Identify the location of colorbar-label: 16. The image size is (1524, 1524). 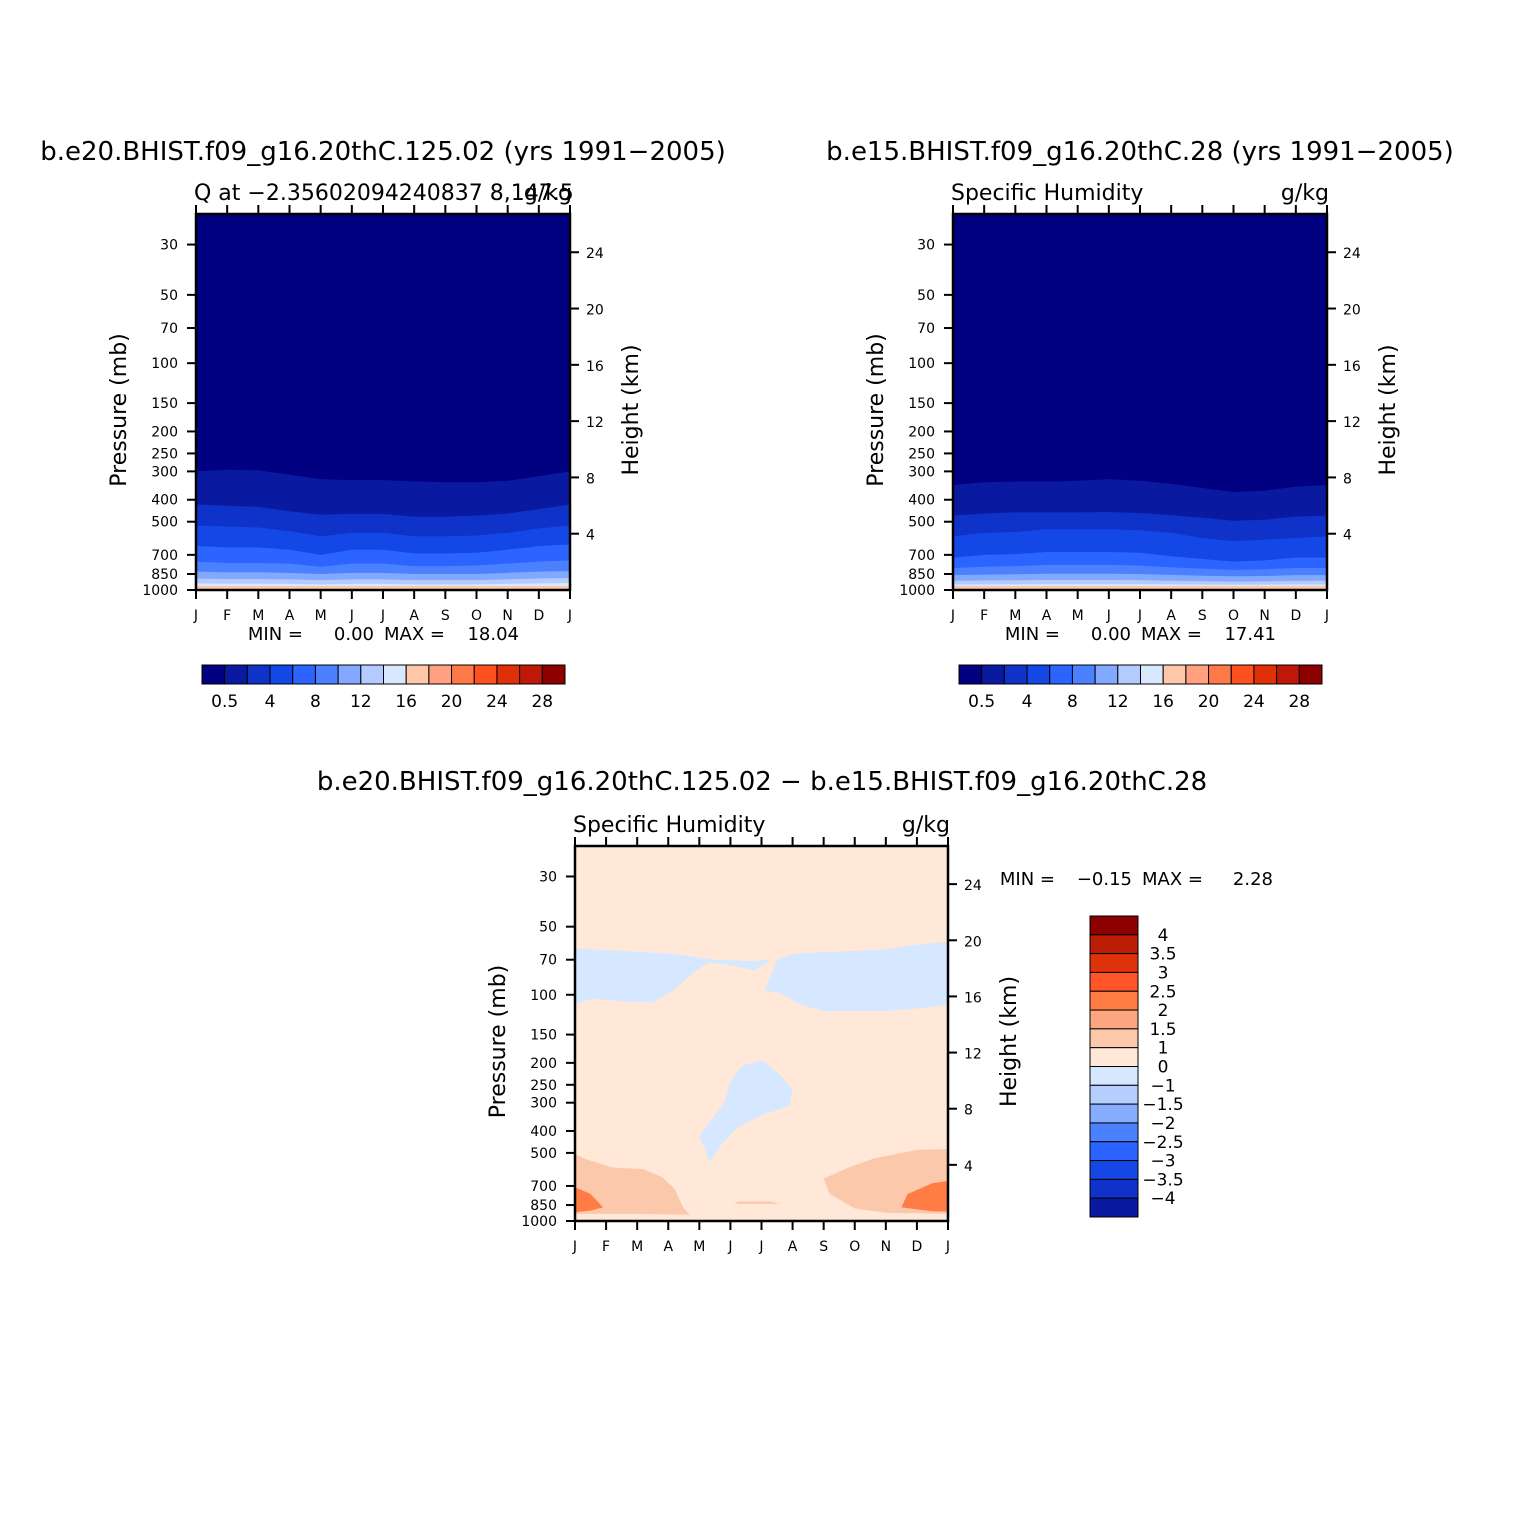
(1163, 702).